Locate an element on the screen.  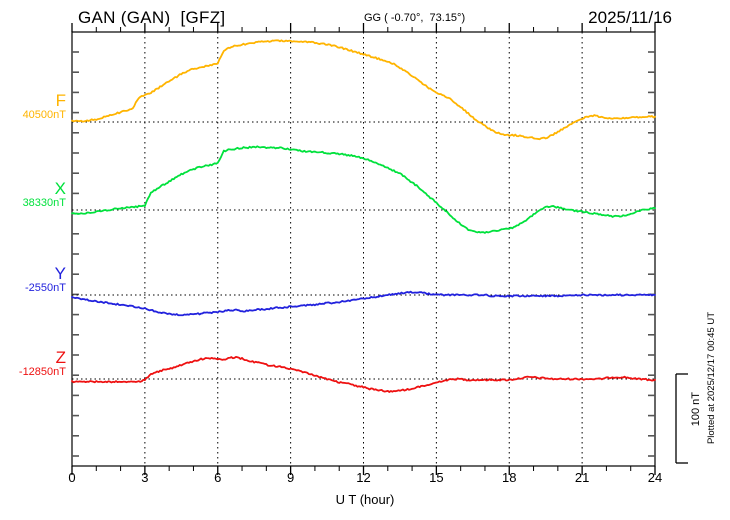
observation-date: 2025/11/16 is located at coordinates (630, 17).